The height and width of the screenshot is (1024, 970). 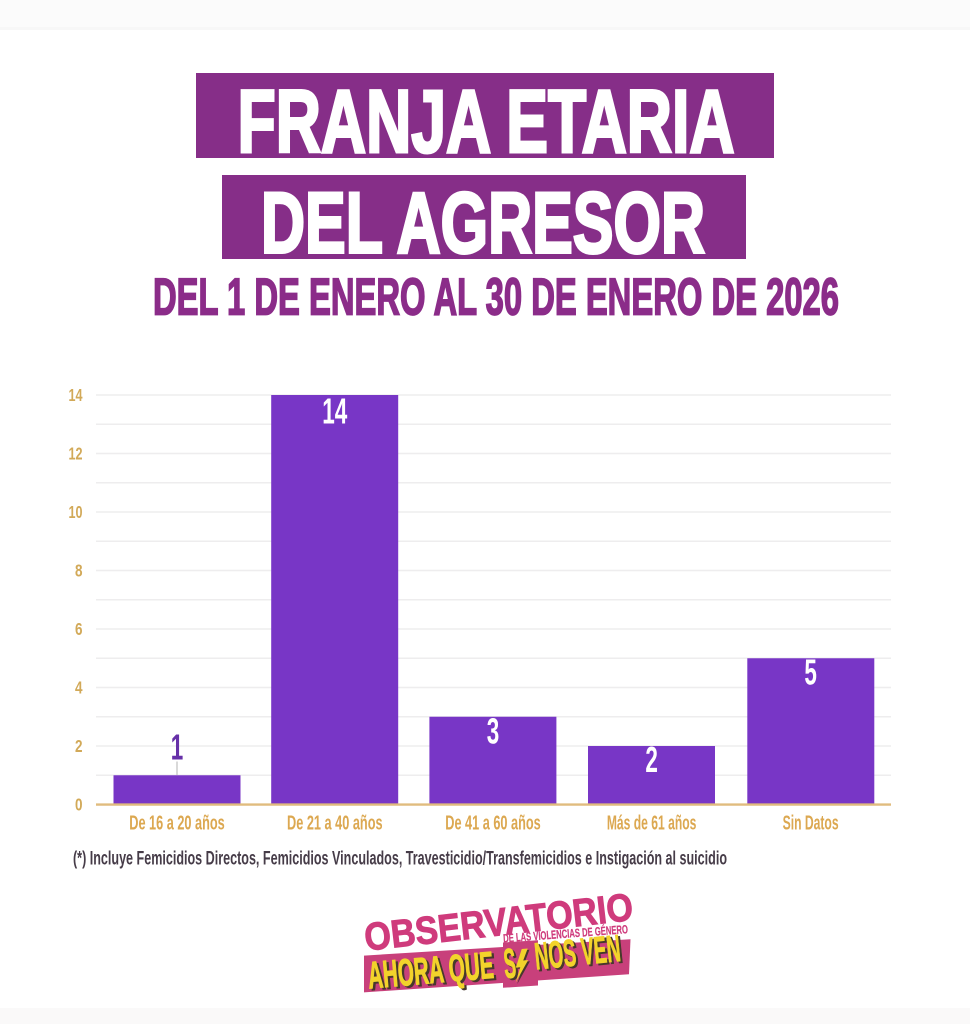 I want to click on svg-text: 4, so click(x=79, y=688).